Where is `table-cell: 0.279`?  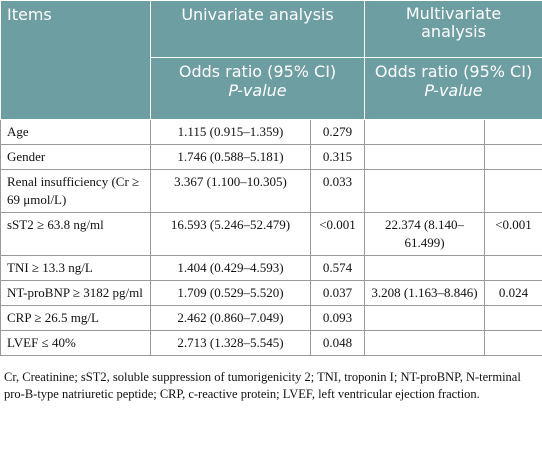 table-cell: 0.279 is located at coordinates (337, 132).